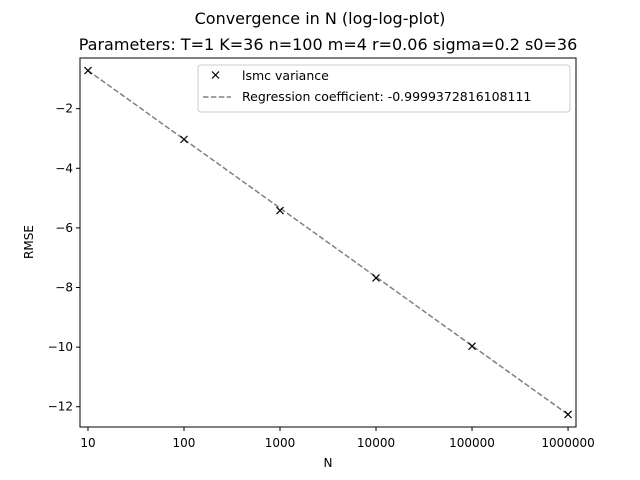  What do you see at coordinates (64, 288) in the screenshot?
I see `y-tick-label: −8` at bounding box center [64, 288].